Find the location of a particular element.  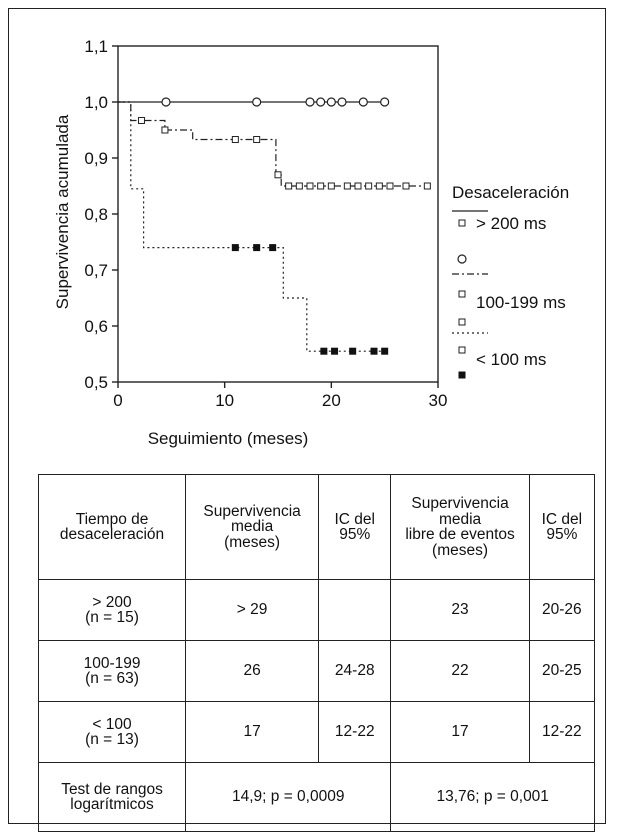

y-tick-label: 0,9 is located at coordinates (96, 158).